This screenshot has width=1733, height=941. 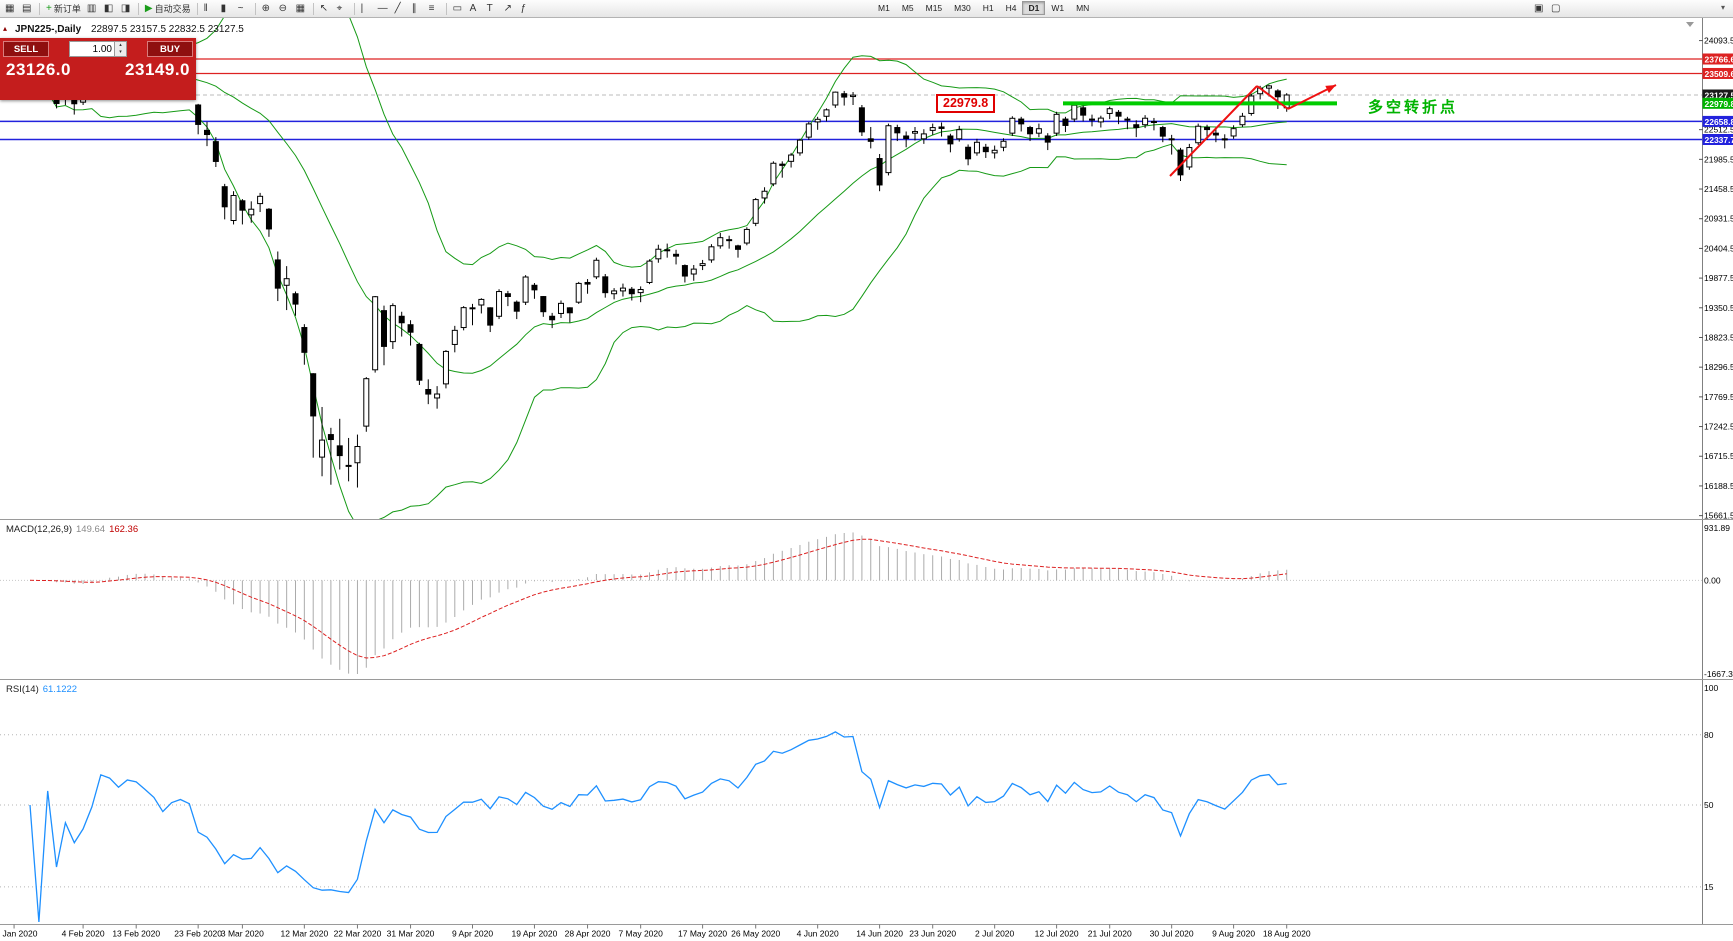 I want to click on axis-badge-label: 22337.7, so click(x=1719, y=140).